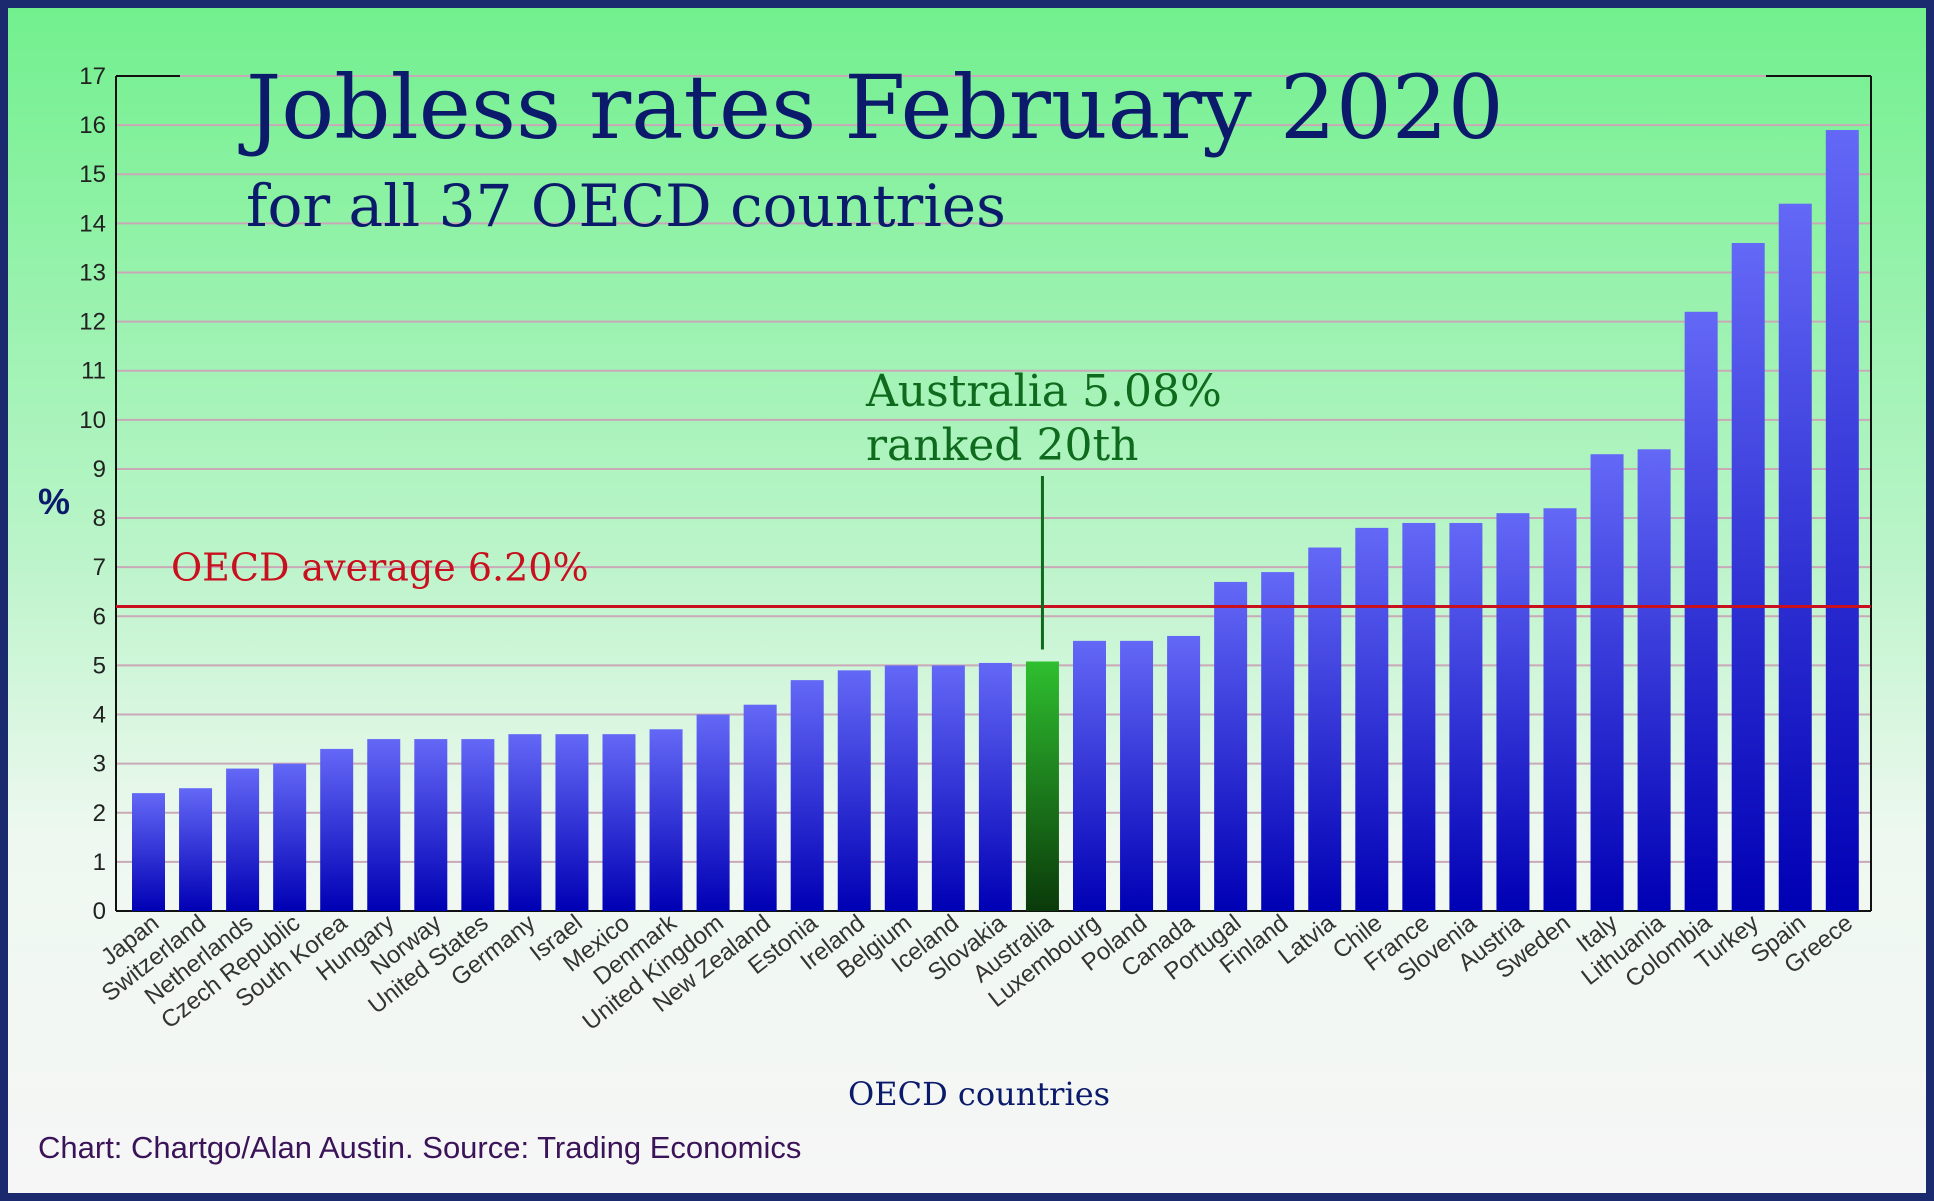 This screenshot has height=1201, width=1934. I want to click on bar-chile, so click(1372, 719).